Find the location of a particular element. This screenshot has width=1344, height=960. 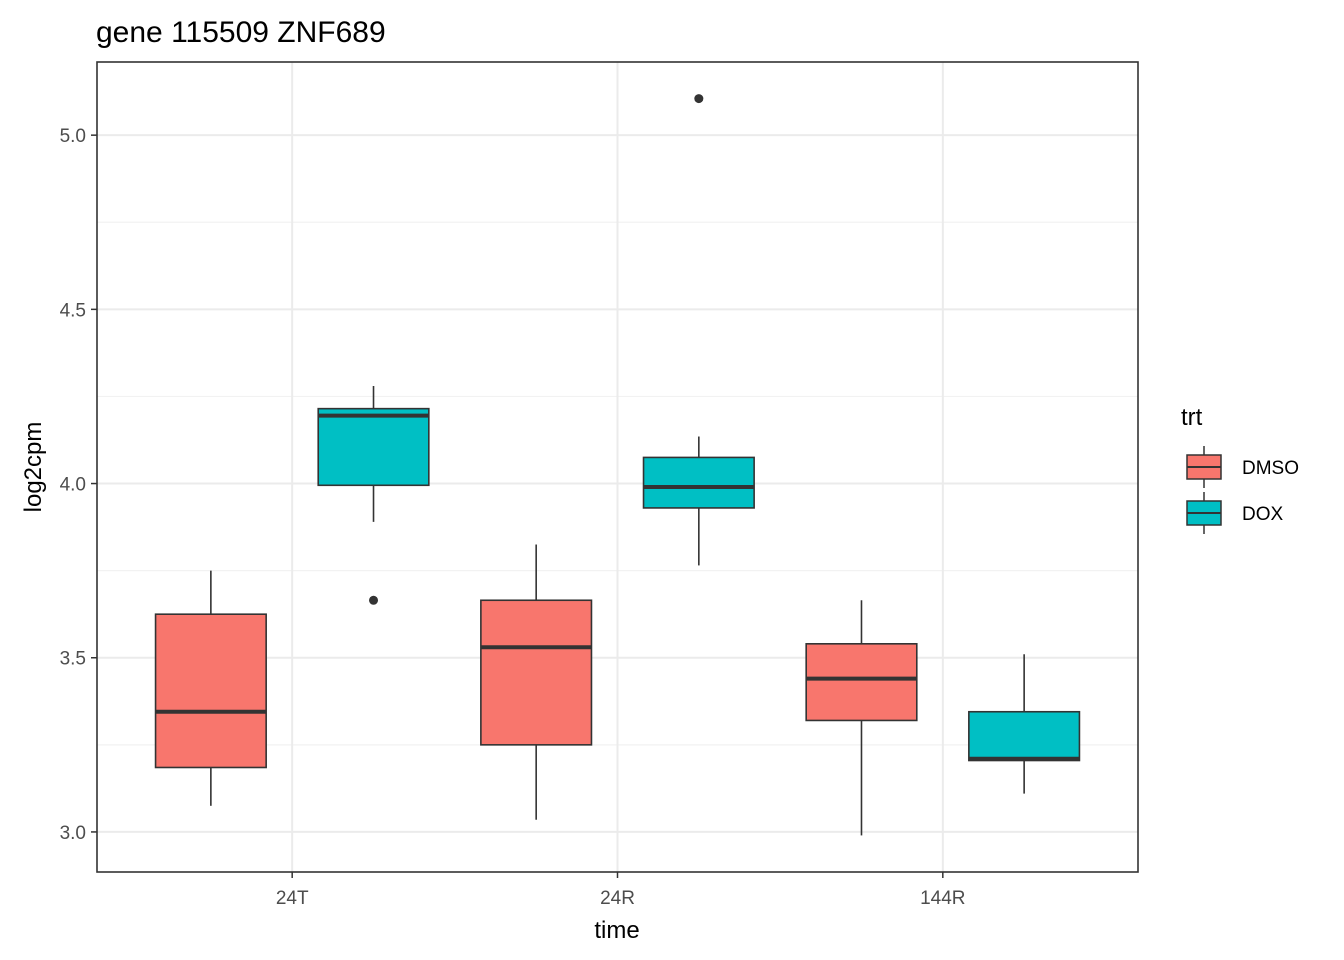

box-dmso-144r is located at coordinates (861, 718).